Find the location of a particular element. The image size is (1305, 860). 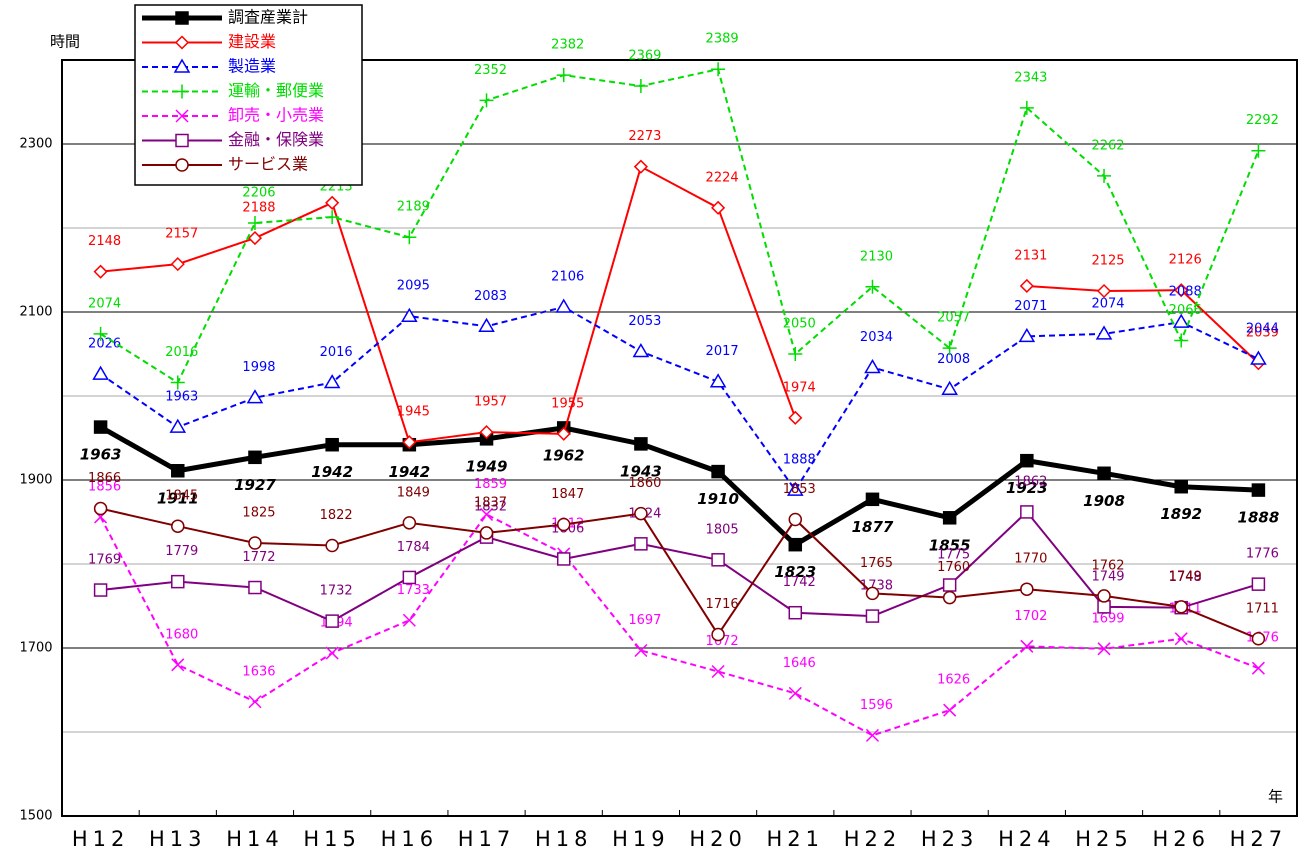

data-label: 1716 is located at coordinates (722, 604).